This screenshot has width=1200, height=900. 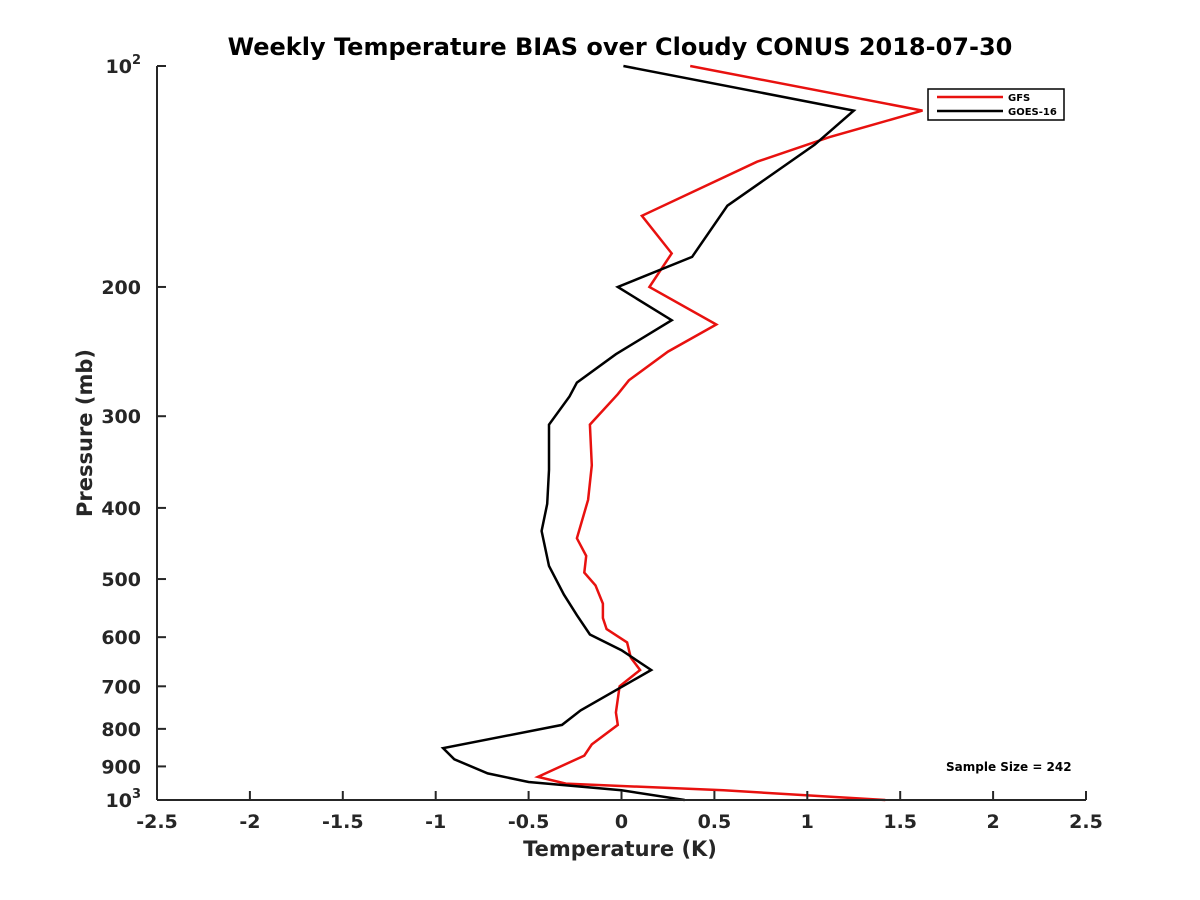 What do you see at coordinates (1086, 822) in the screenshot?
I see `x-tick-label: 2.5` at bounding box center [1086, 822].